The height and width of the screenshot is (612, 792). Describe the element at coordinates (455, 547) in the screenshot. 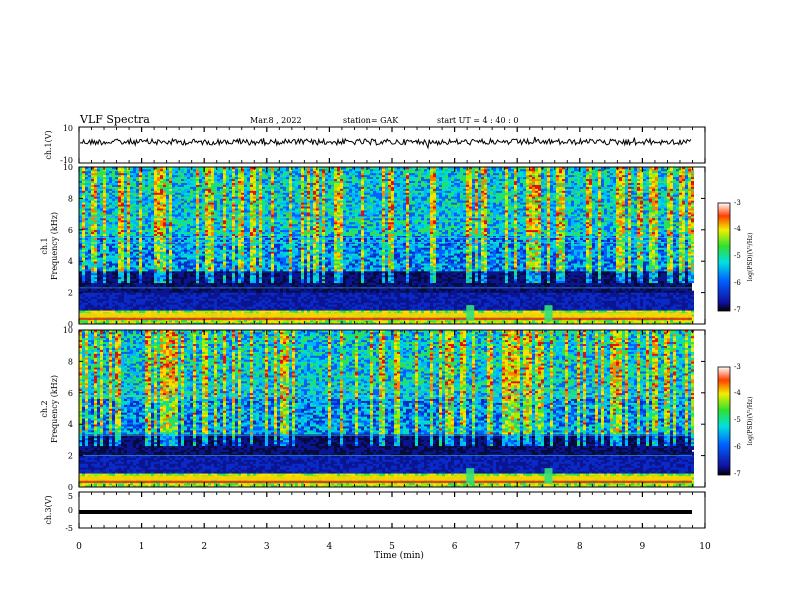

I see `x-tick-label: 6` at that location.